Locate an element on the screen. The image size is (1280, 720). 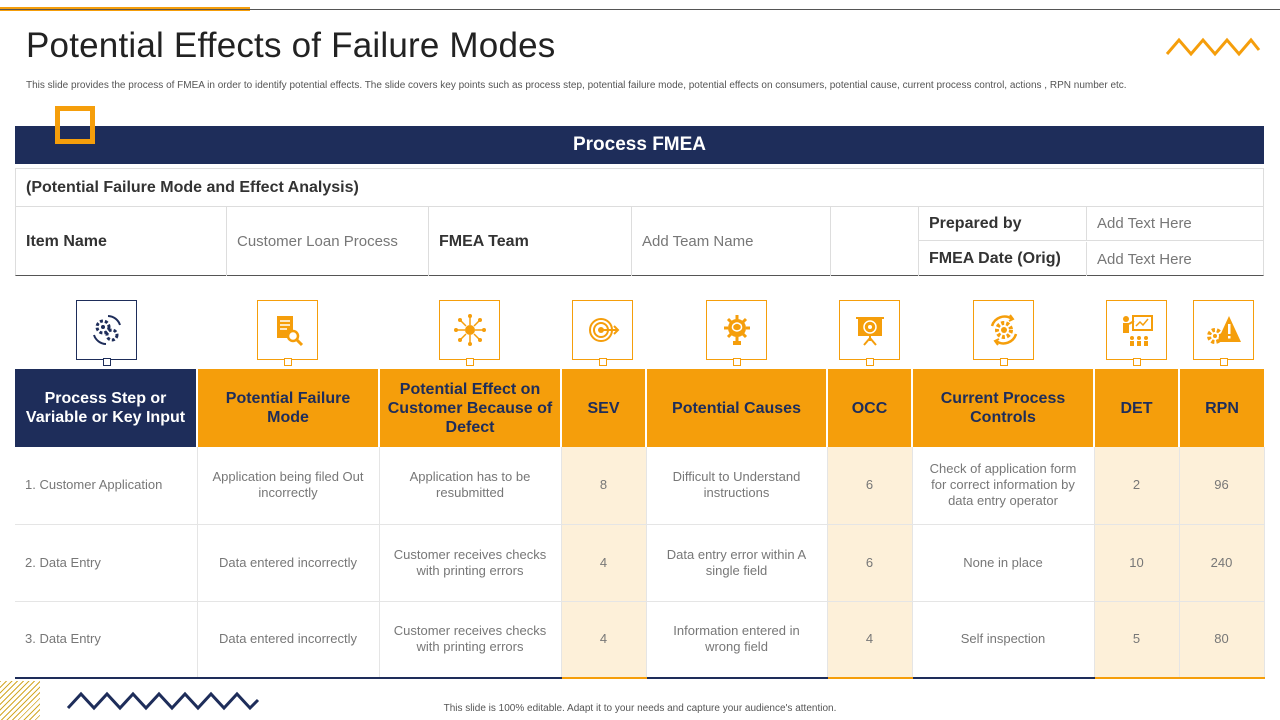
cell-process-controls: Self inspection is located at coordinates (1003, 640).